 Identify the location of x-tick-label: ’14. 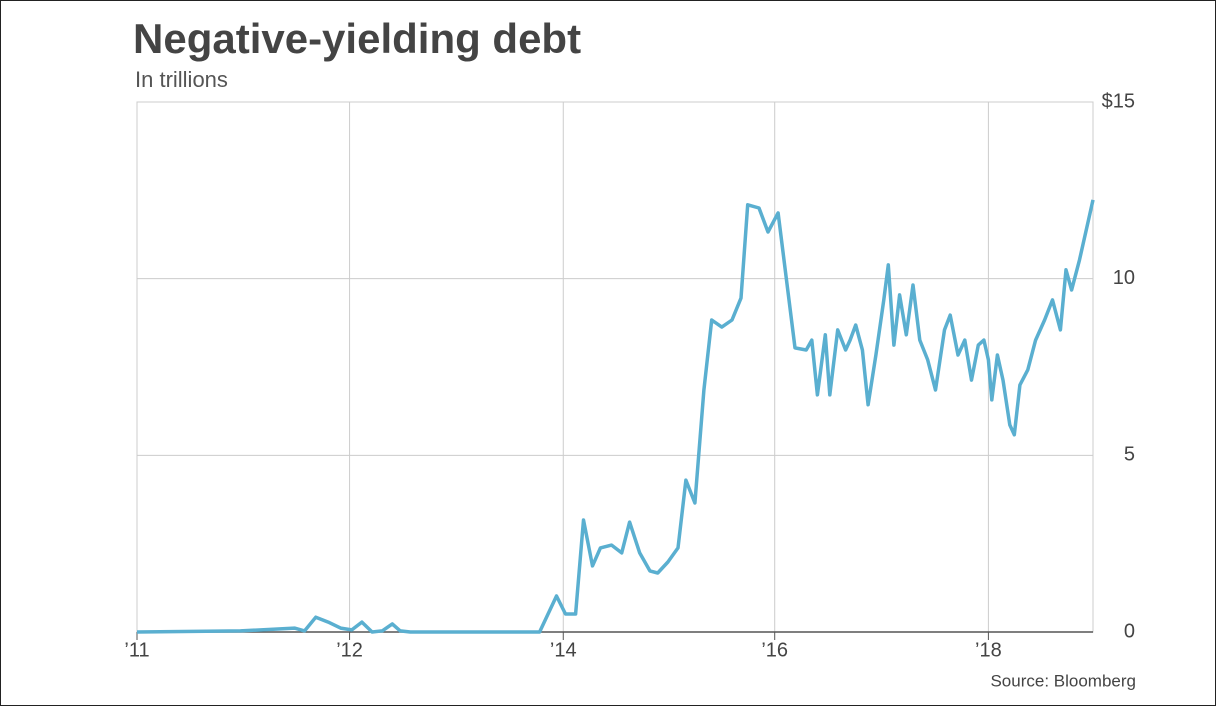
(563, 650).